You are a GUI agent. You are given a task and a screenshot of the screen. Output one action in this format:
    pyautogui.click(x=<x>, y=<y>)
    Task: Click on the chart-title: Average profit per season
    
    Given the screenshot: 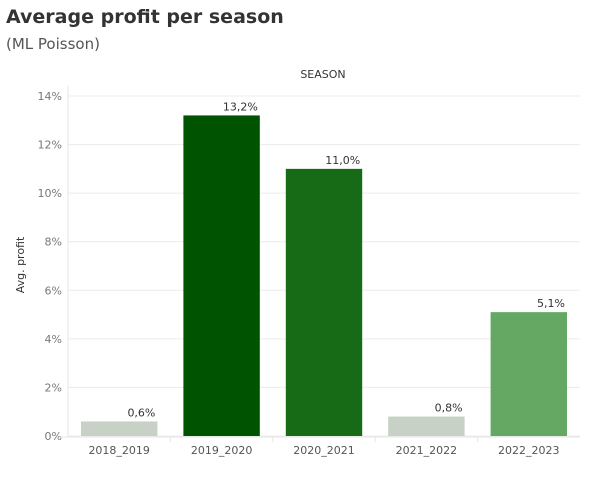 What is the action you would take?
    pyautogui.click(x=145, y=17)
    